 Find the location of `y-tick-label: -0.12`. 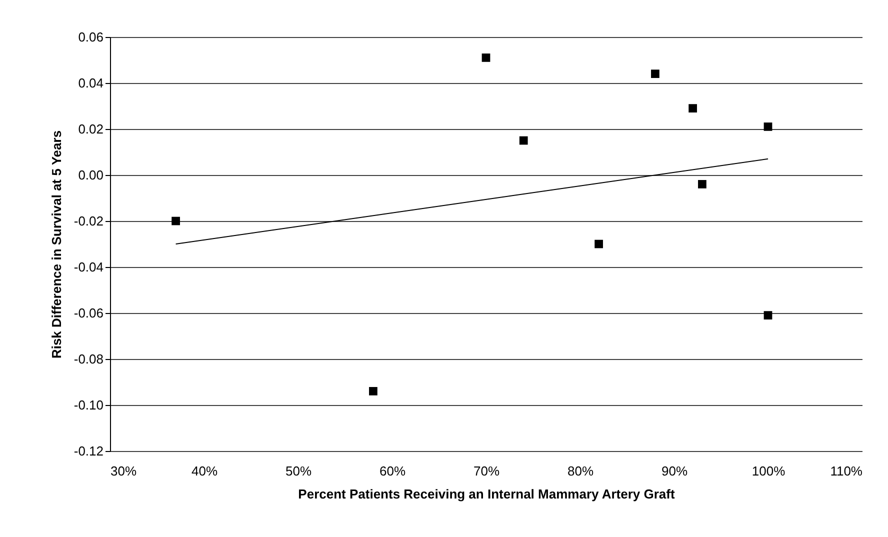

y-tick-label: -0.12 is located at coordinates (89, 451).